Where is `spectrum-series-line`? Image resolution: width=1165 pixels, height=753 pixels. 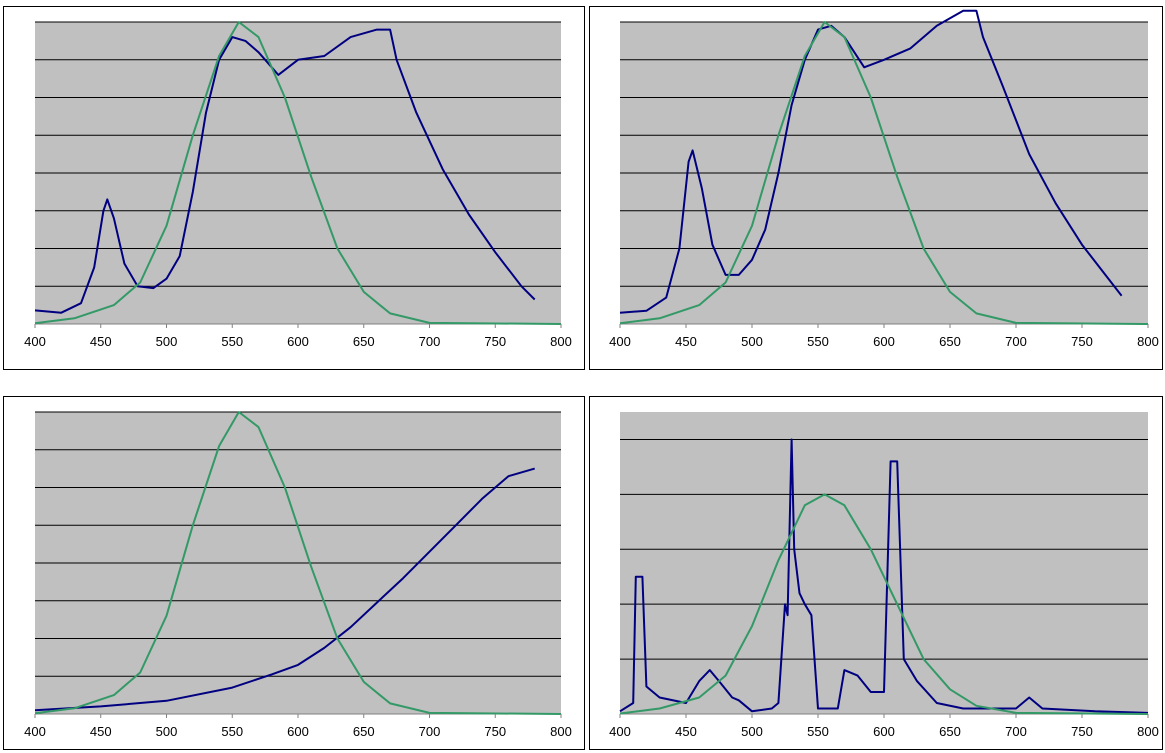 spectrum-series-line is located at coordinates (284, 589).